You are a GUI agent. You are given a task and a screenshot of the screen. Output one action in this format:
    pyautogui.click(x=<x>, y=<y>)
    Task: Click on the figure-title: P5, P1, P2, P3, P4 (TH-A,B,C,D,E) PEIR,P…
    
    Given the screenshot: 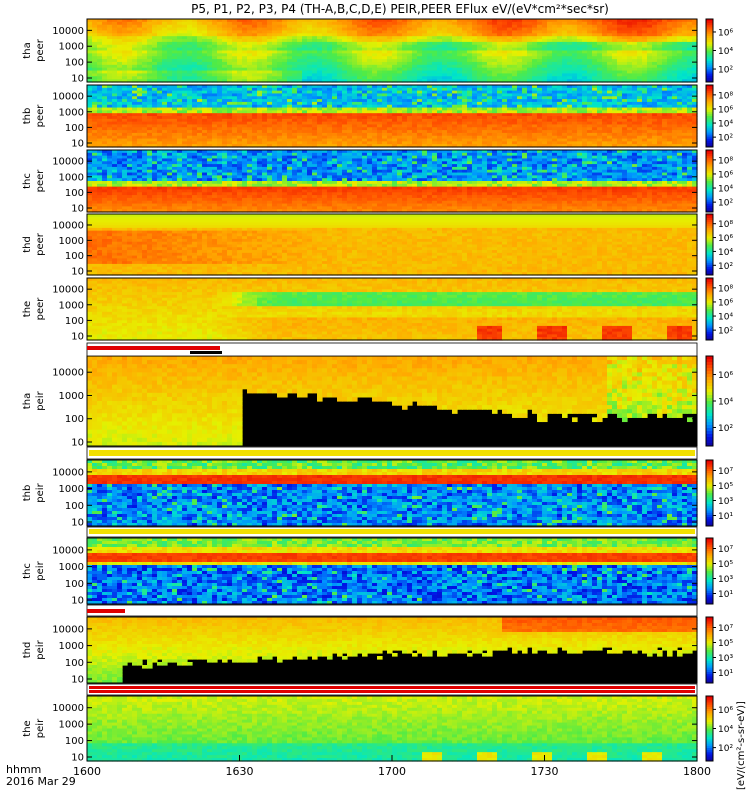 What is the action you would take?
    pyautogui.click(x=400, y=9)
    